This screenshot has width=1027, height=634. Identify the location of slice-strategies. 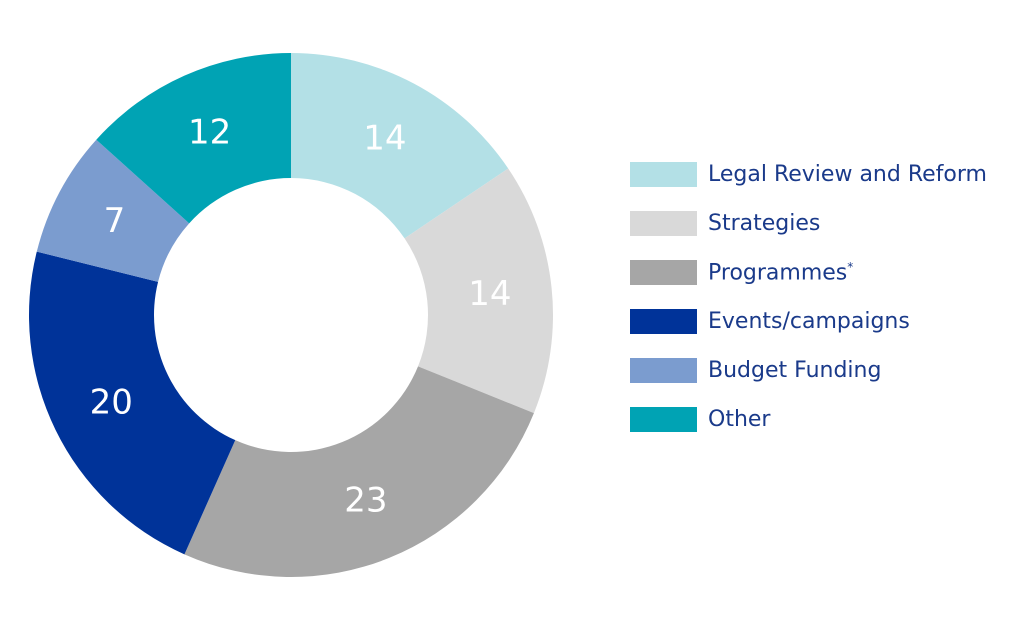
(479, 291).